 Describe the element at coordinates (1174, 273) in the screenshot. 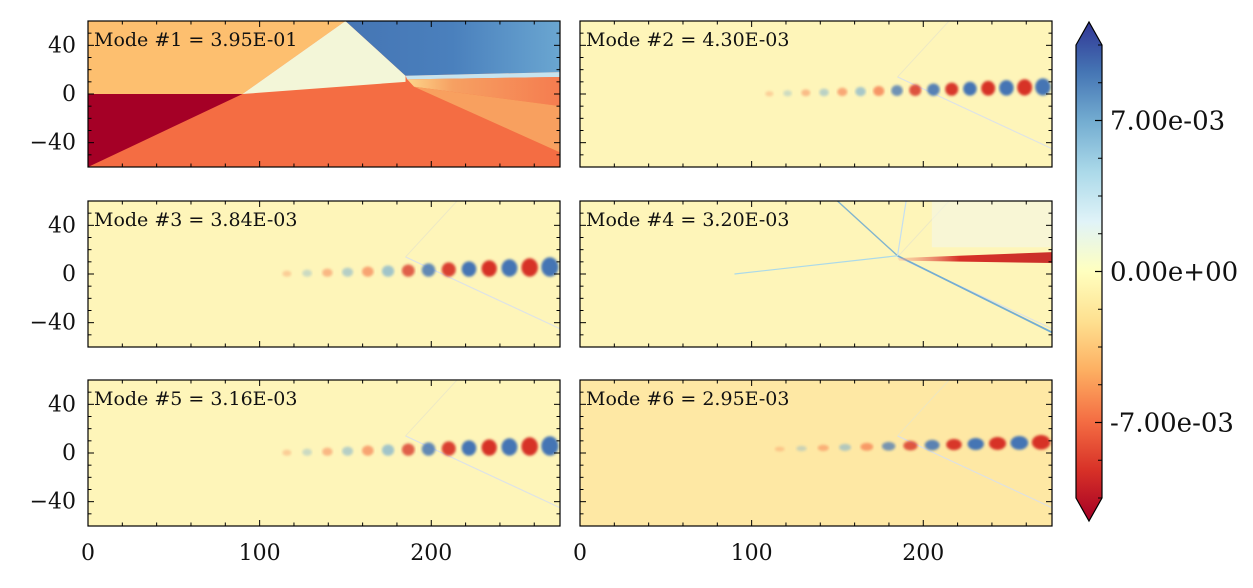

I see `colorbar-tick-label: 0.00e+00` at that location.